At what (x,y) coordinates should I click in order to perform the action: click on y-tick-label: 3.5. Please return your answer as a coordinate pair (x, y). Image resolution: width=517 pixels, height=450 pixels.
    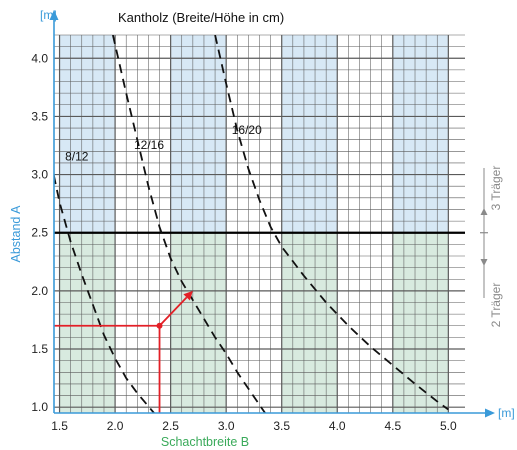
    Looking at the image, I should click on (39, 116).